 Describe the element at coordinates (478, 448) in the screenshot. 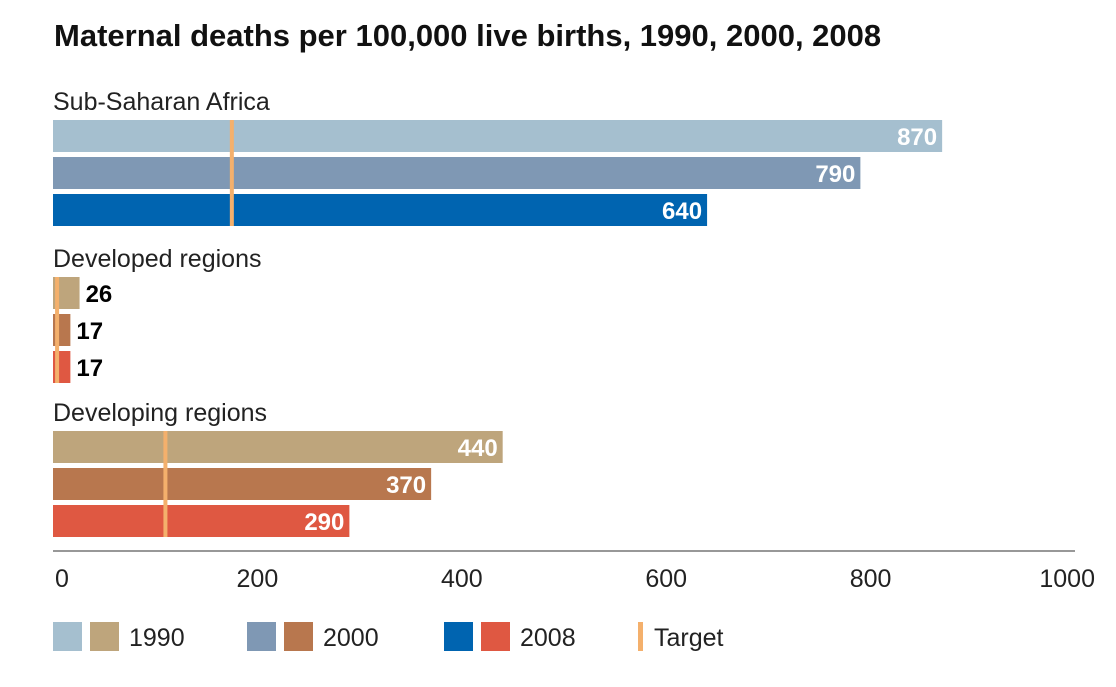

I see `bar-value-label: 440` at that location.